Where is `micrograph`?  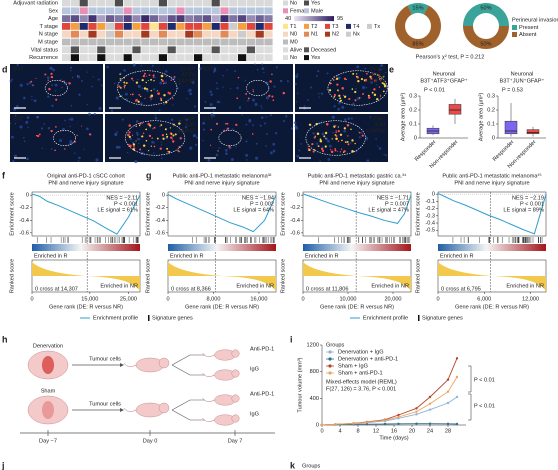
micrograph is located at coordinates (341, 138).